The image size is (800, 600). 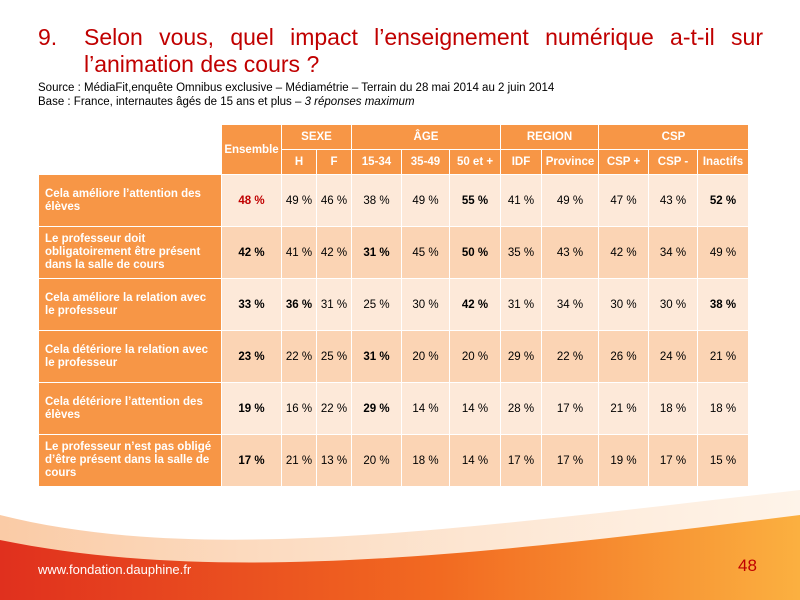 I want to click on row-label: Cela améliore l’attention des élèves, so click(x=130, y=200).